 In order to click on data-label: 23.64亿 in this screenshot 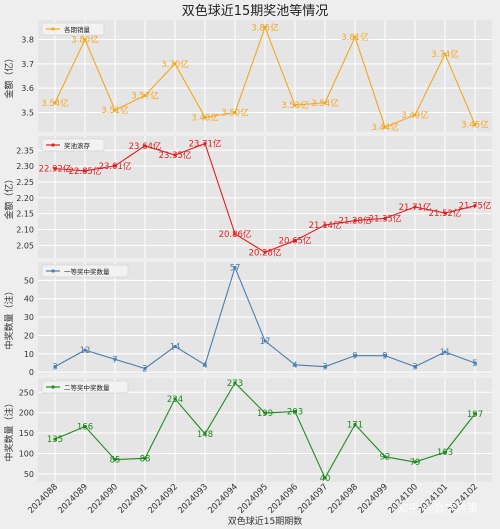, I will do `click(145, 146)`.